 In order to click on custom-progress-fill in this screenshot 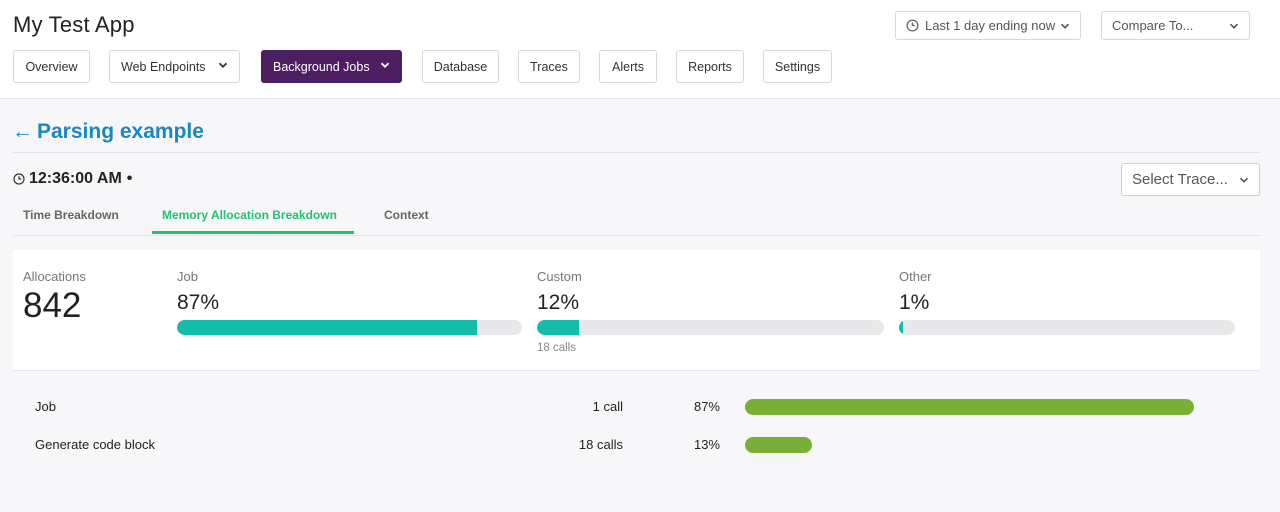, I will do `click(558, 327)`.